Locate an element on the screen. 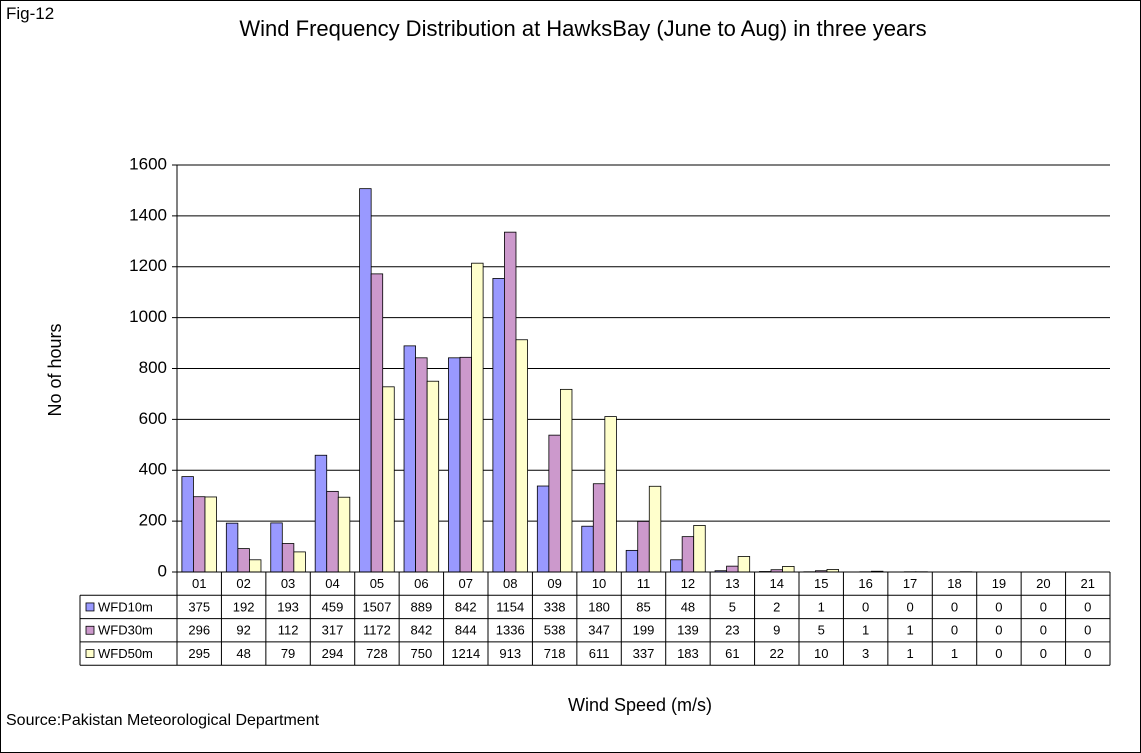 The image size is (1141, 753). table-value: 139 is located at coordinates (688, 630).